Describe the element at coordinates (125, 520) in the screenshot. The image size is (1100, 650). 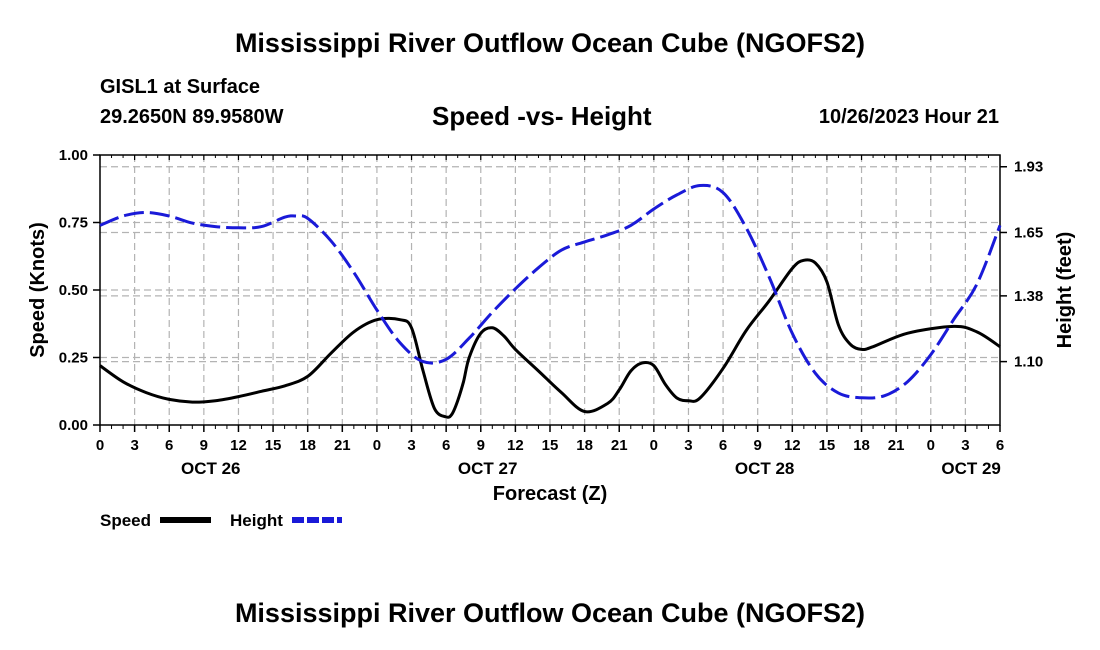
I see `legend-speed-label: Speed` at that location.